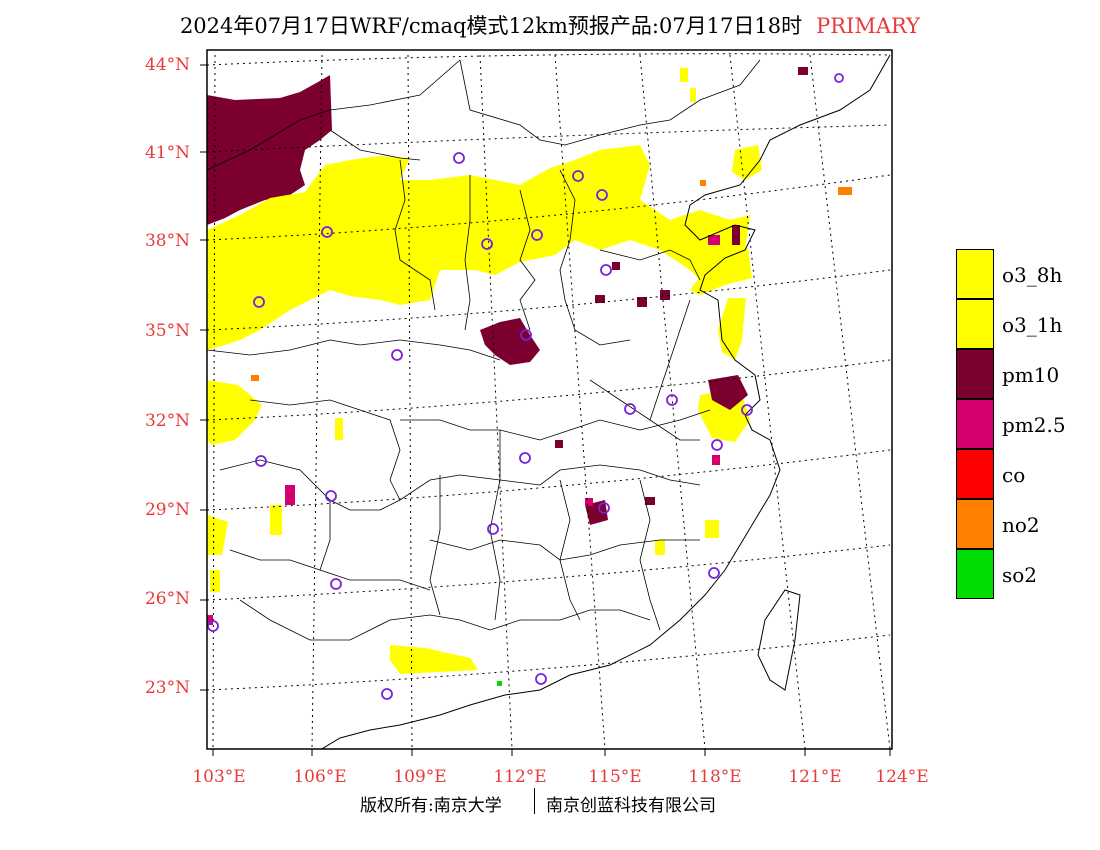 This screenshot has height=850, width=1100. Describe the element at coordinates (167, 331) in the screenshot. I see `lat-label-35: 35°N` at that location.